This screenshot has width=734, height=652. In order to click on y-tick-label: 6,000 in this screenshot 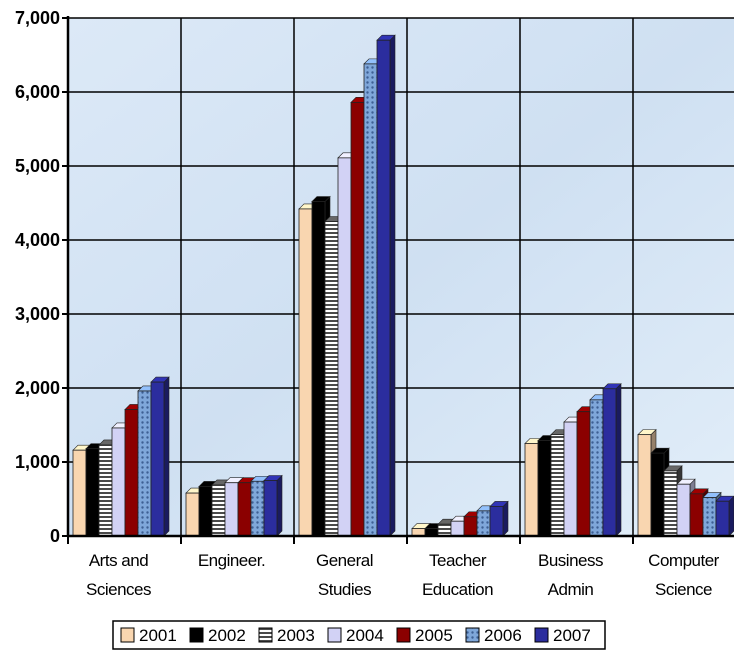, I will do `click(37, 92)`.